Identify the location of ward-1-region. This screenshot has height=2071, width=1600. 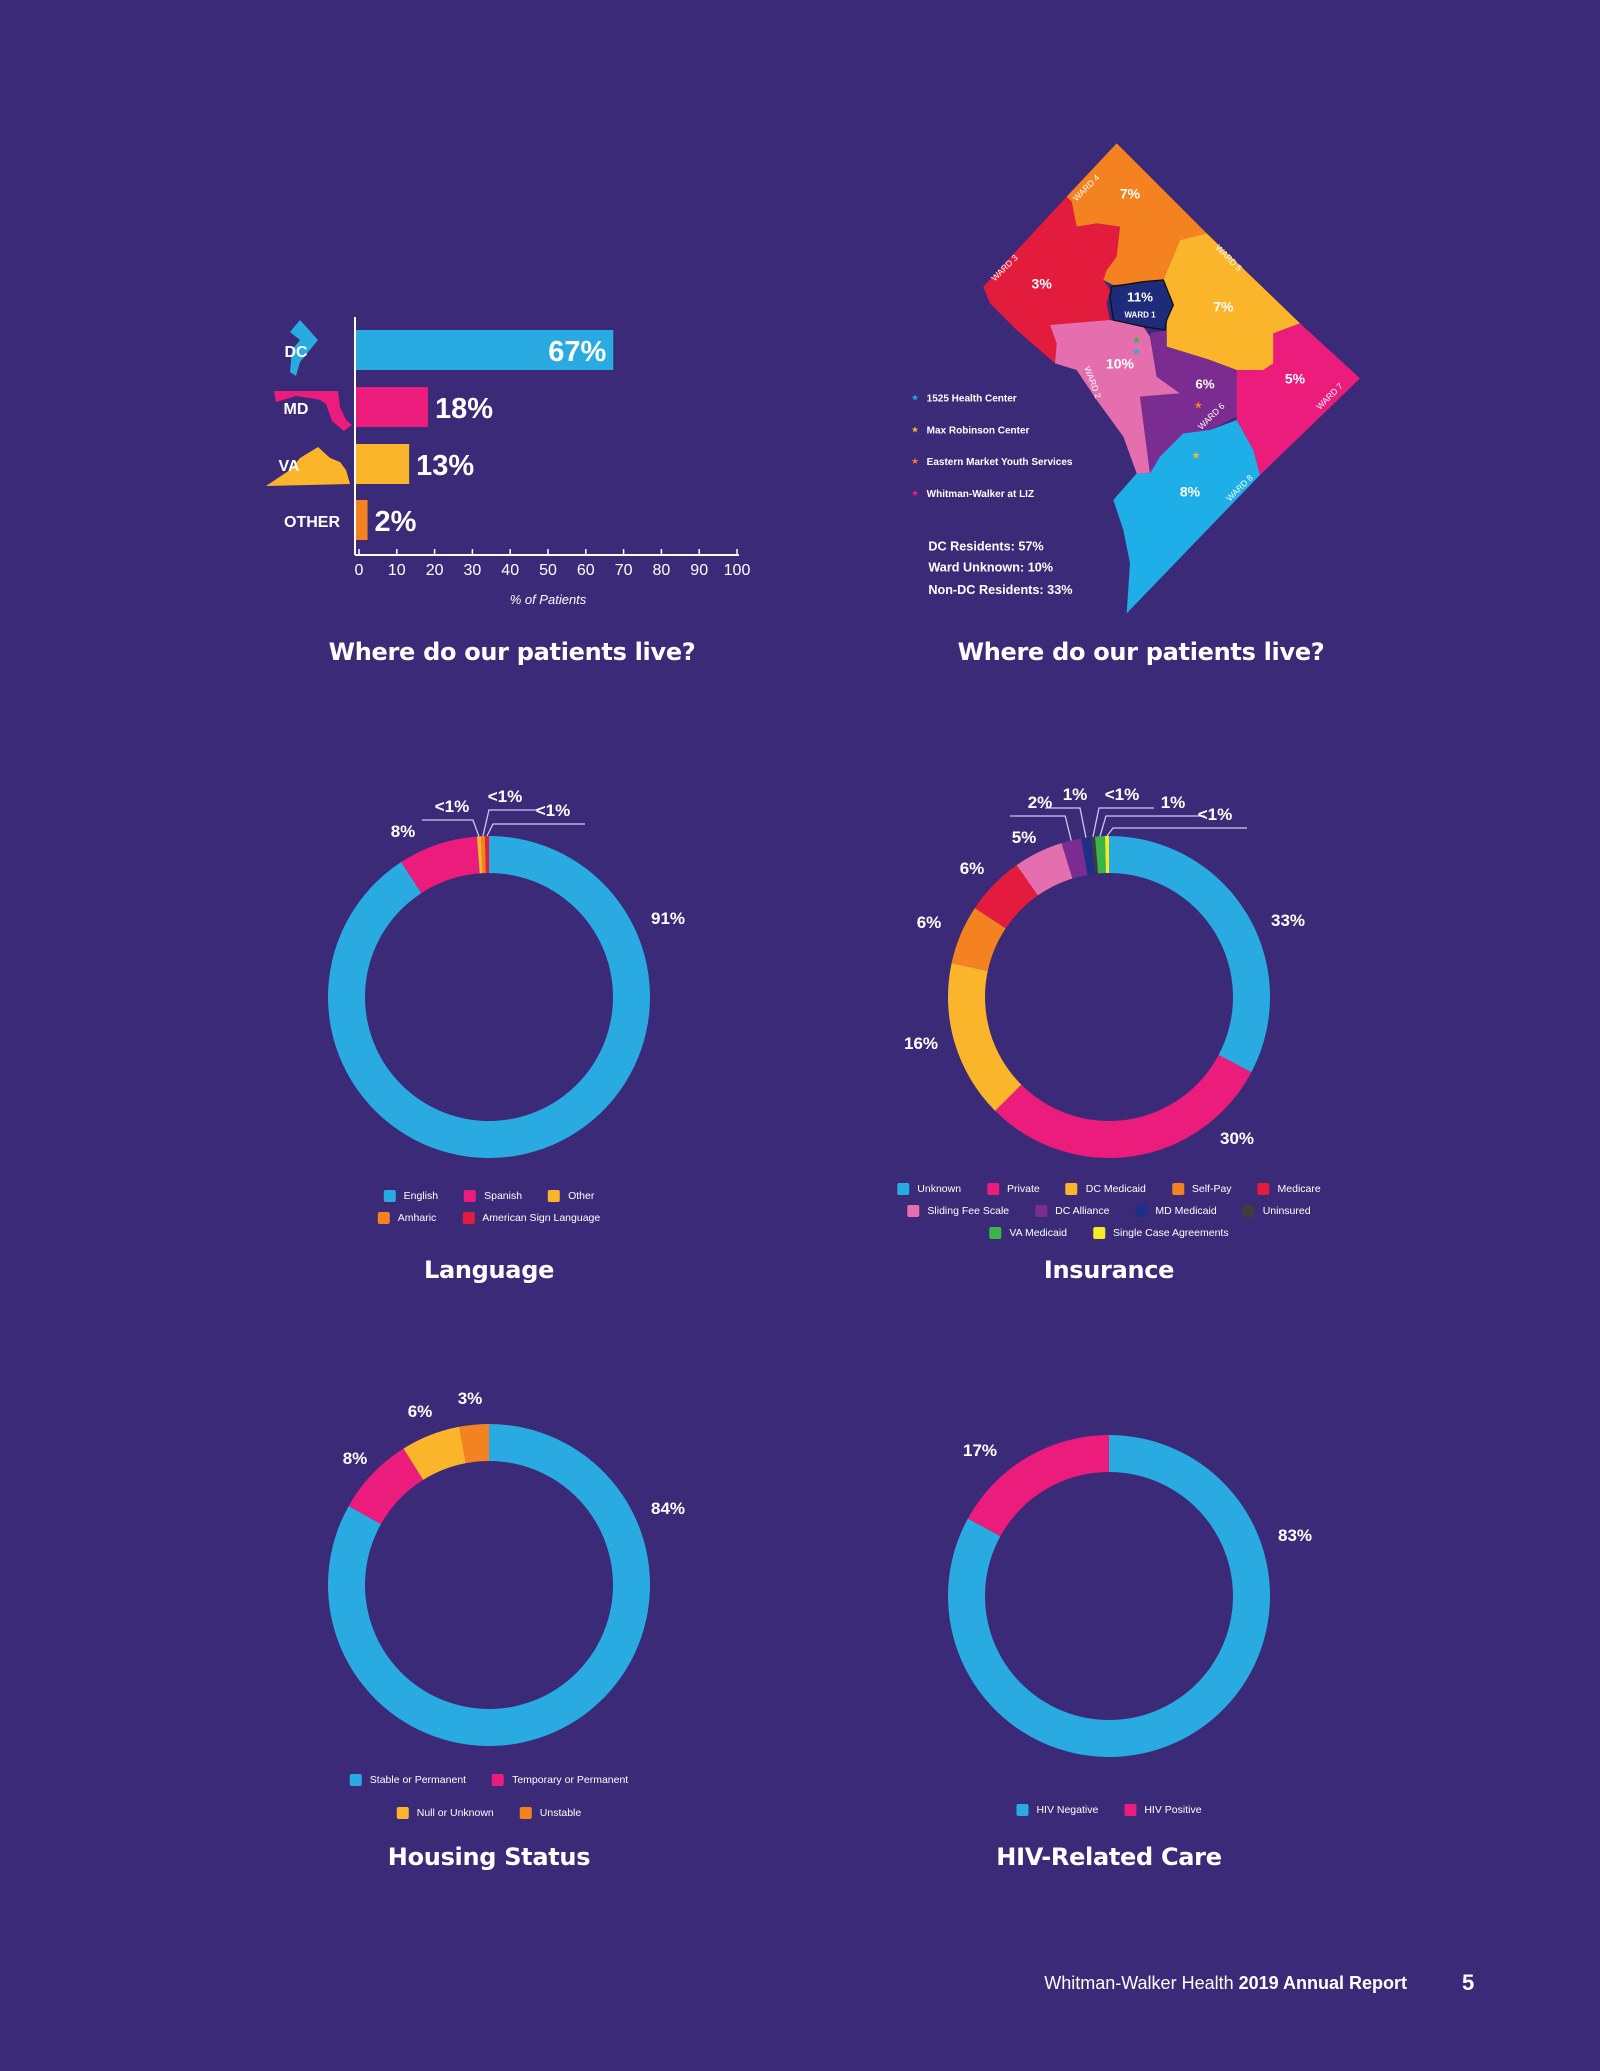
(1142, 305).